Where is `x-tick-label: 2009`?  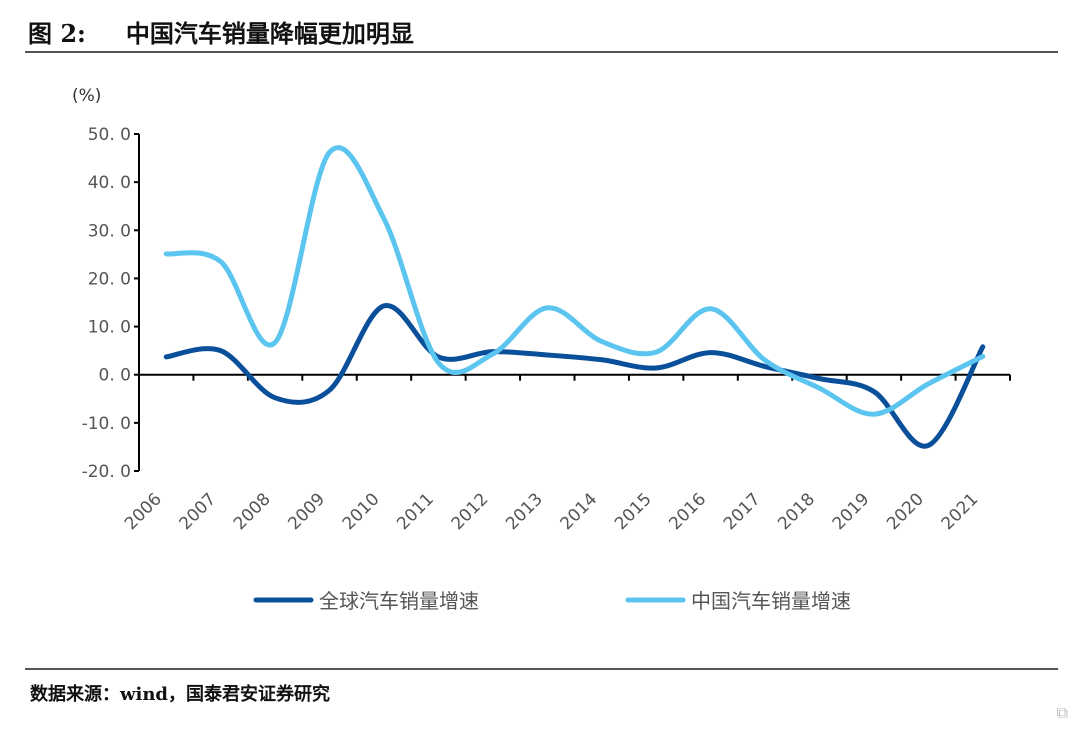 x-tick-label: 2009 is located at coordinates (306, 511).